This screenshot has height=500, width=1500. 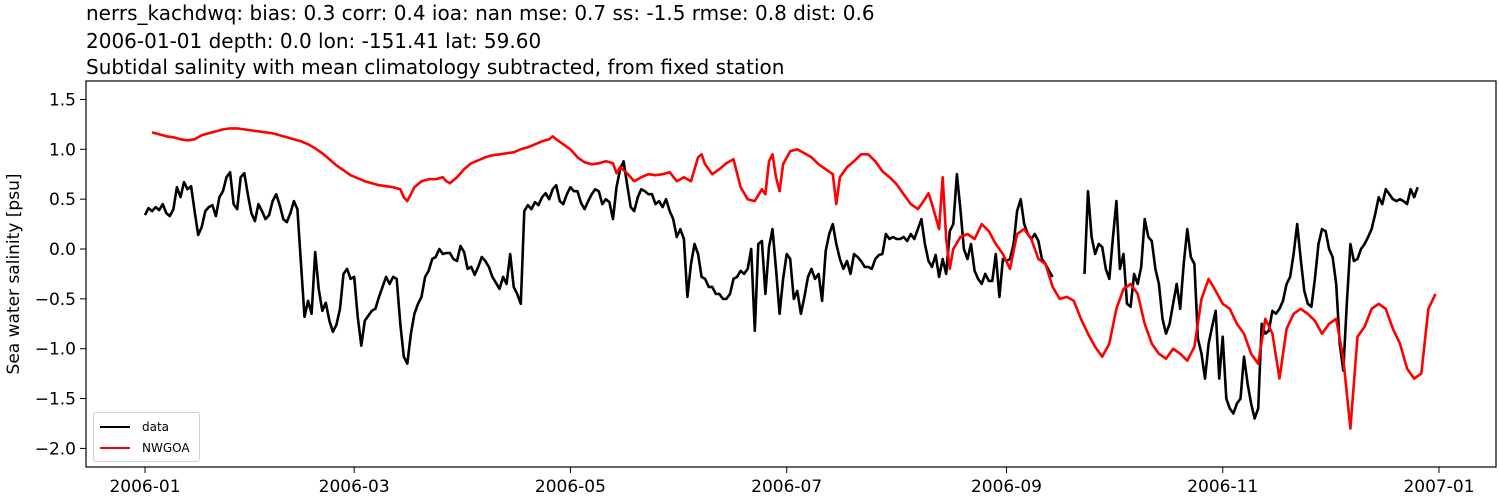 I want to click on legend: data NWGOA, so click(x=146, y=437).